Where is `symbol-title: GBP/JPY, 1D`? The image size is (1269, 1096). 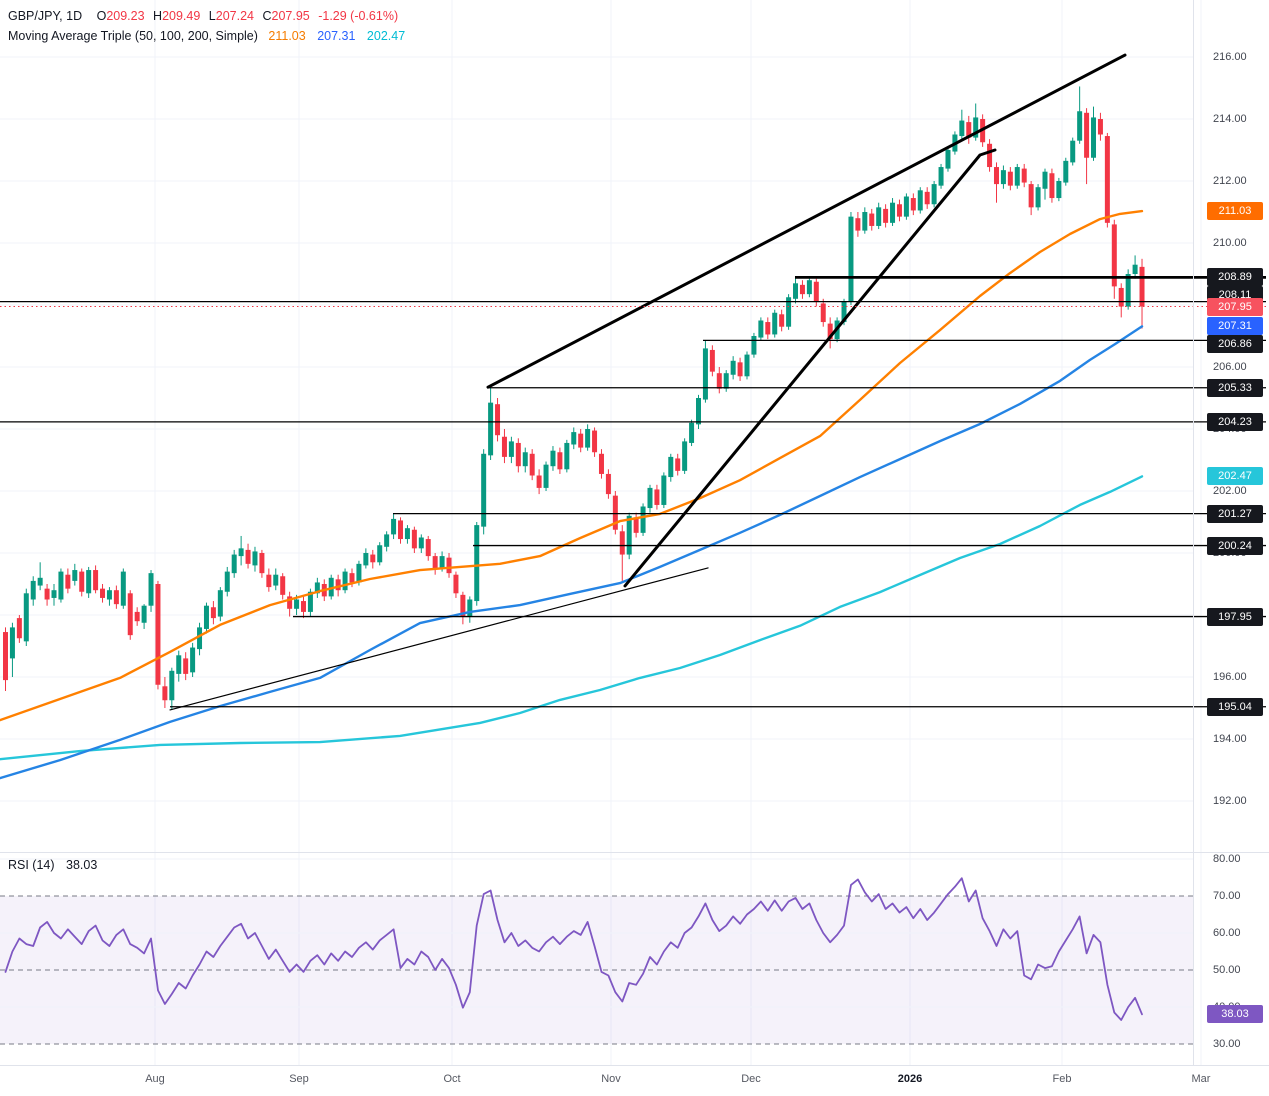
symbol-title: GBP/JPY, 1D is located at coordinates (45, 16).